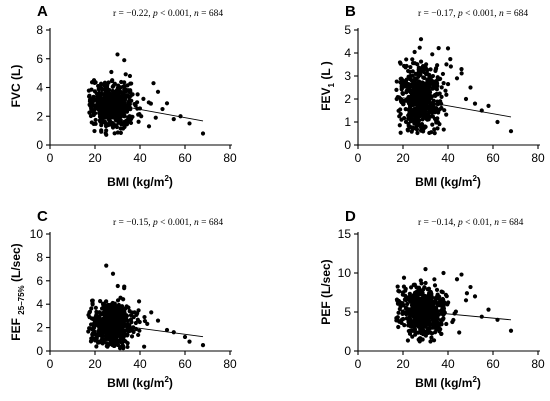  Describe the element at coordinates (347, 76) in the screenshot. I see `y-tick-label: 3` at that location.